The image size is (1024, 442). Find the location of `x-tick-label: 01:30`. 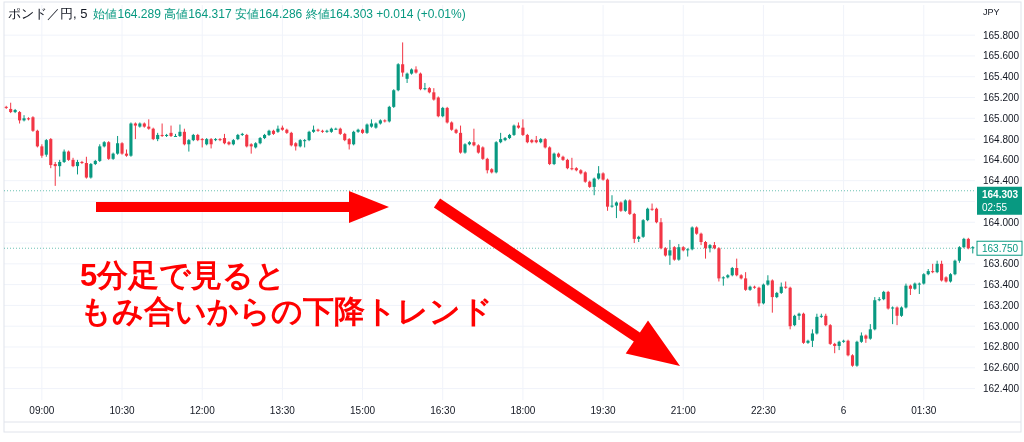

x-tick-label: 01:30 is located at coordinates (924, 410).